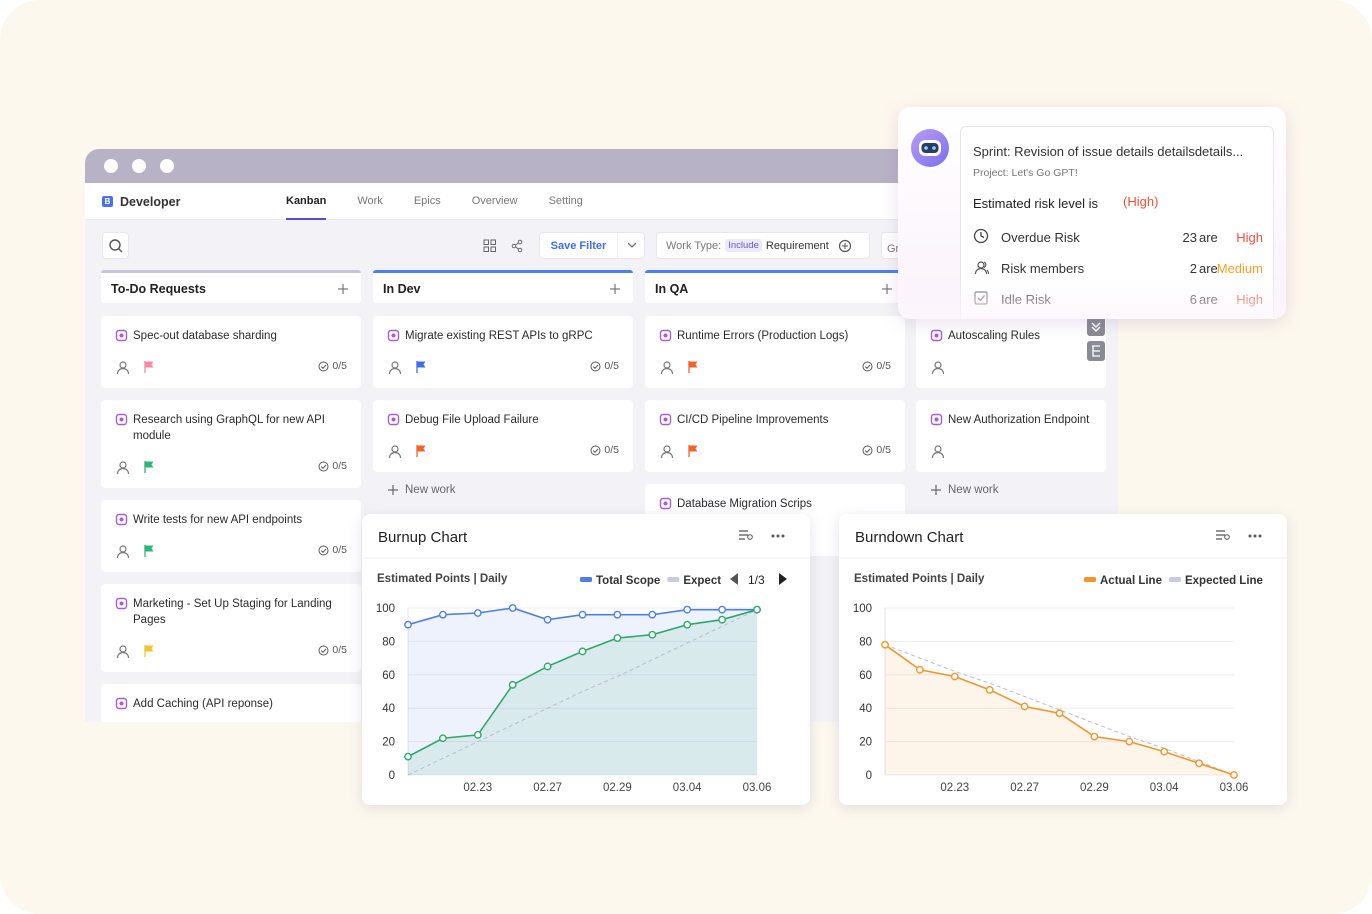 The width and height of the screenshot is (1372, 914). Describe the element at coordinates (775, 436) in the screenshot. I see `work-card: CI/CD Pipeline Improvements 0/5` at that location.